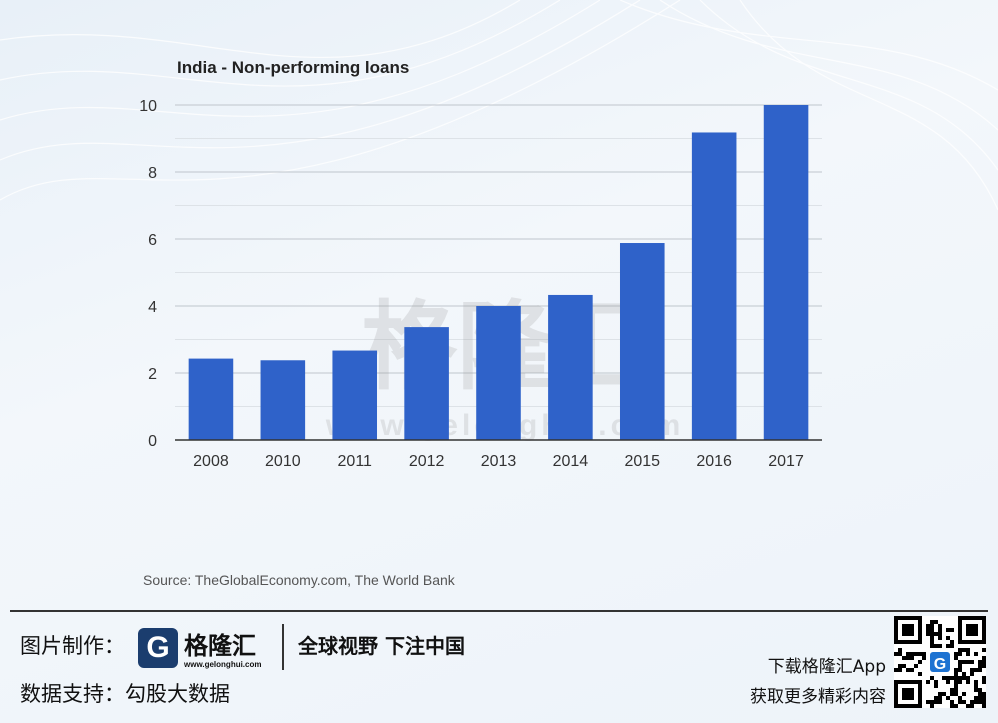  Describe the element at coordinates (786, 461) in the screenshot. I see `x-tick-label: 2017` at that location.